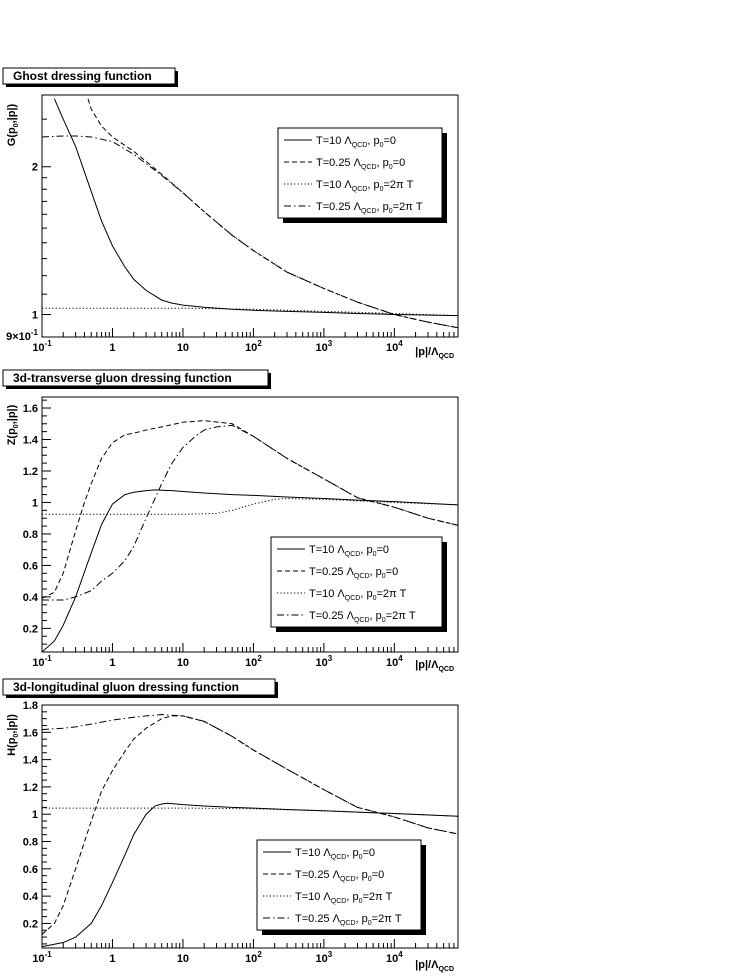 The width and height of the screenshot is (756, 978). Describe the element at coordinates (122, 378) in the screenshot. I see `chart-title: 3d-transverse gluon dressing function` at that location.